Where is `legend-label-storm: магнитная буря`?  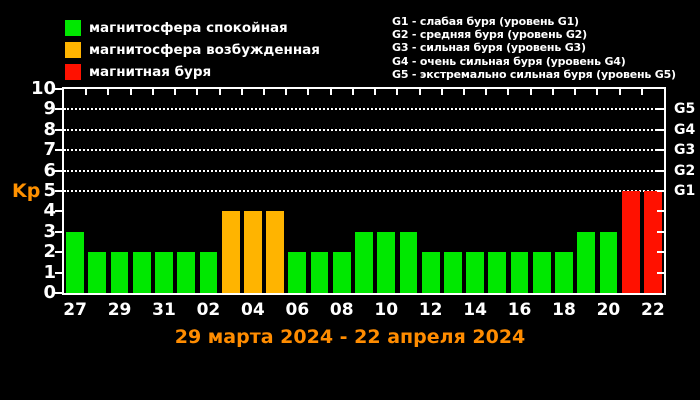 legend-label-storm: магнитная буря is located at coordinates (150, 71).